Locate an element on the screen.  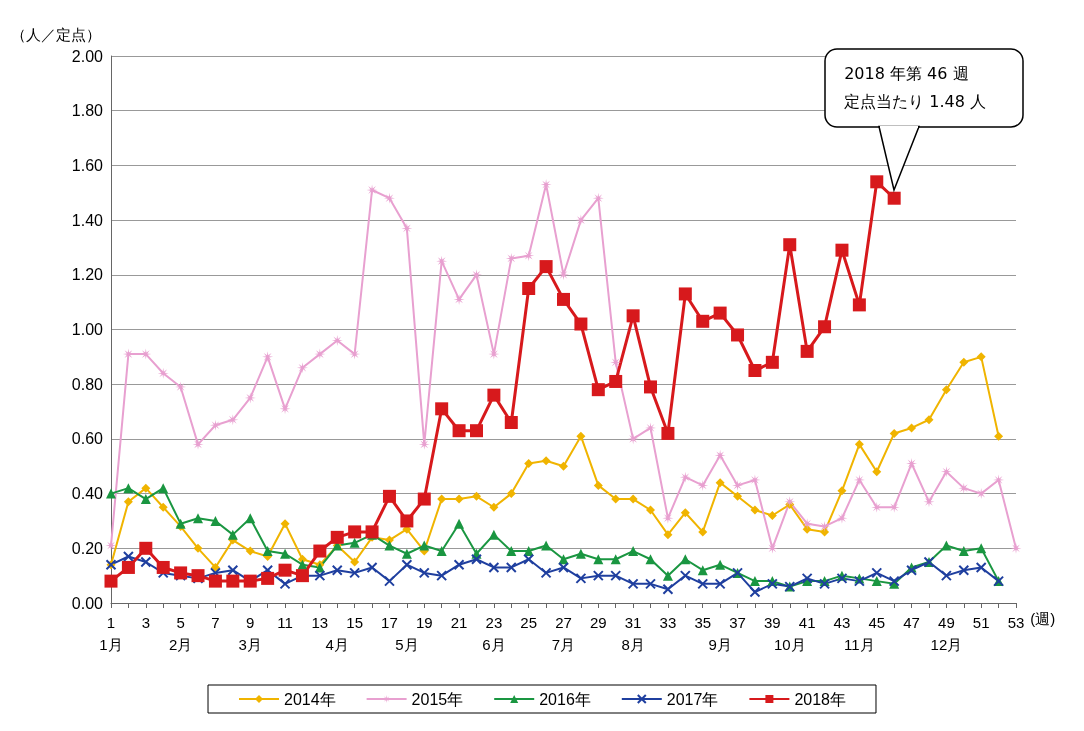
x-tick-label: 4月 is located at coordinates (337, 644).